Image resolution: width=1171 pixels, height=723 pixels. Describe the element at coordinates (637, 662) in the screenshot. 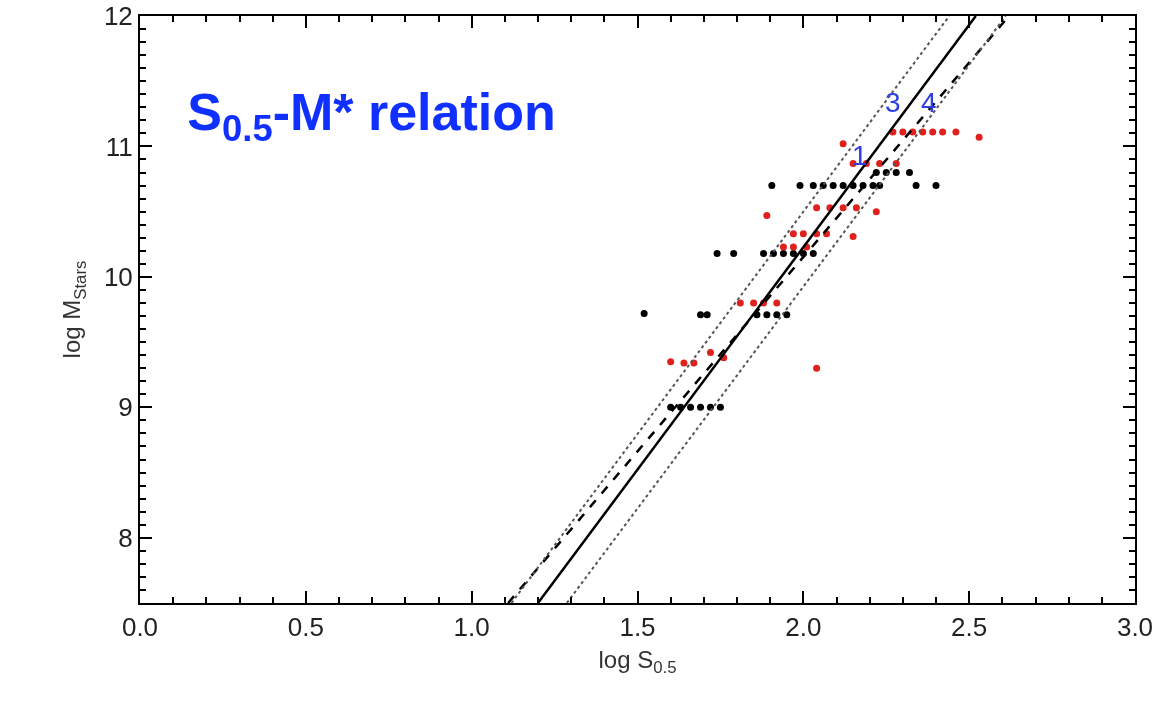

I see `x-axis-title: log S$_{0.5}$` at that location.